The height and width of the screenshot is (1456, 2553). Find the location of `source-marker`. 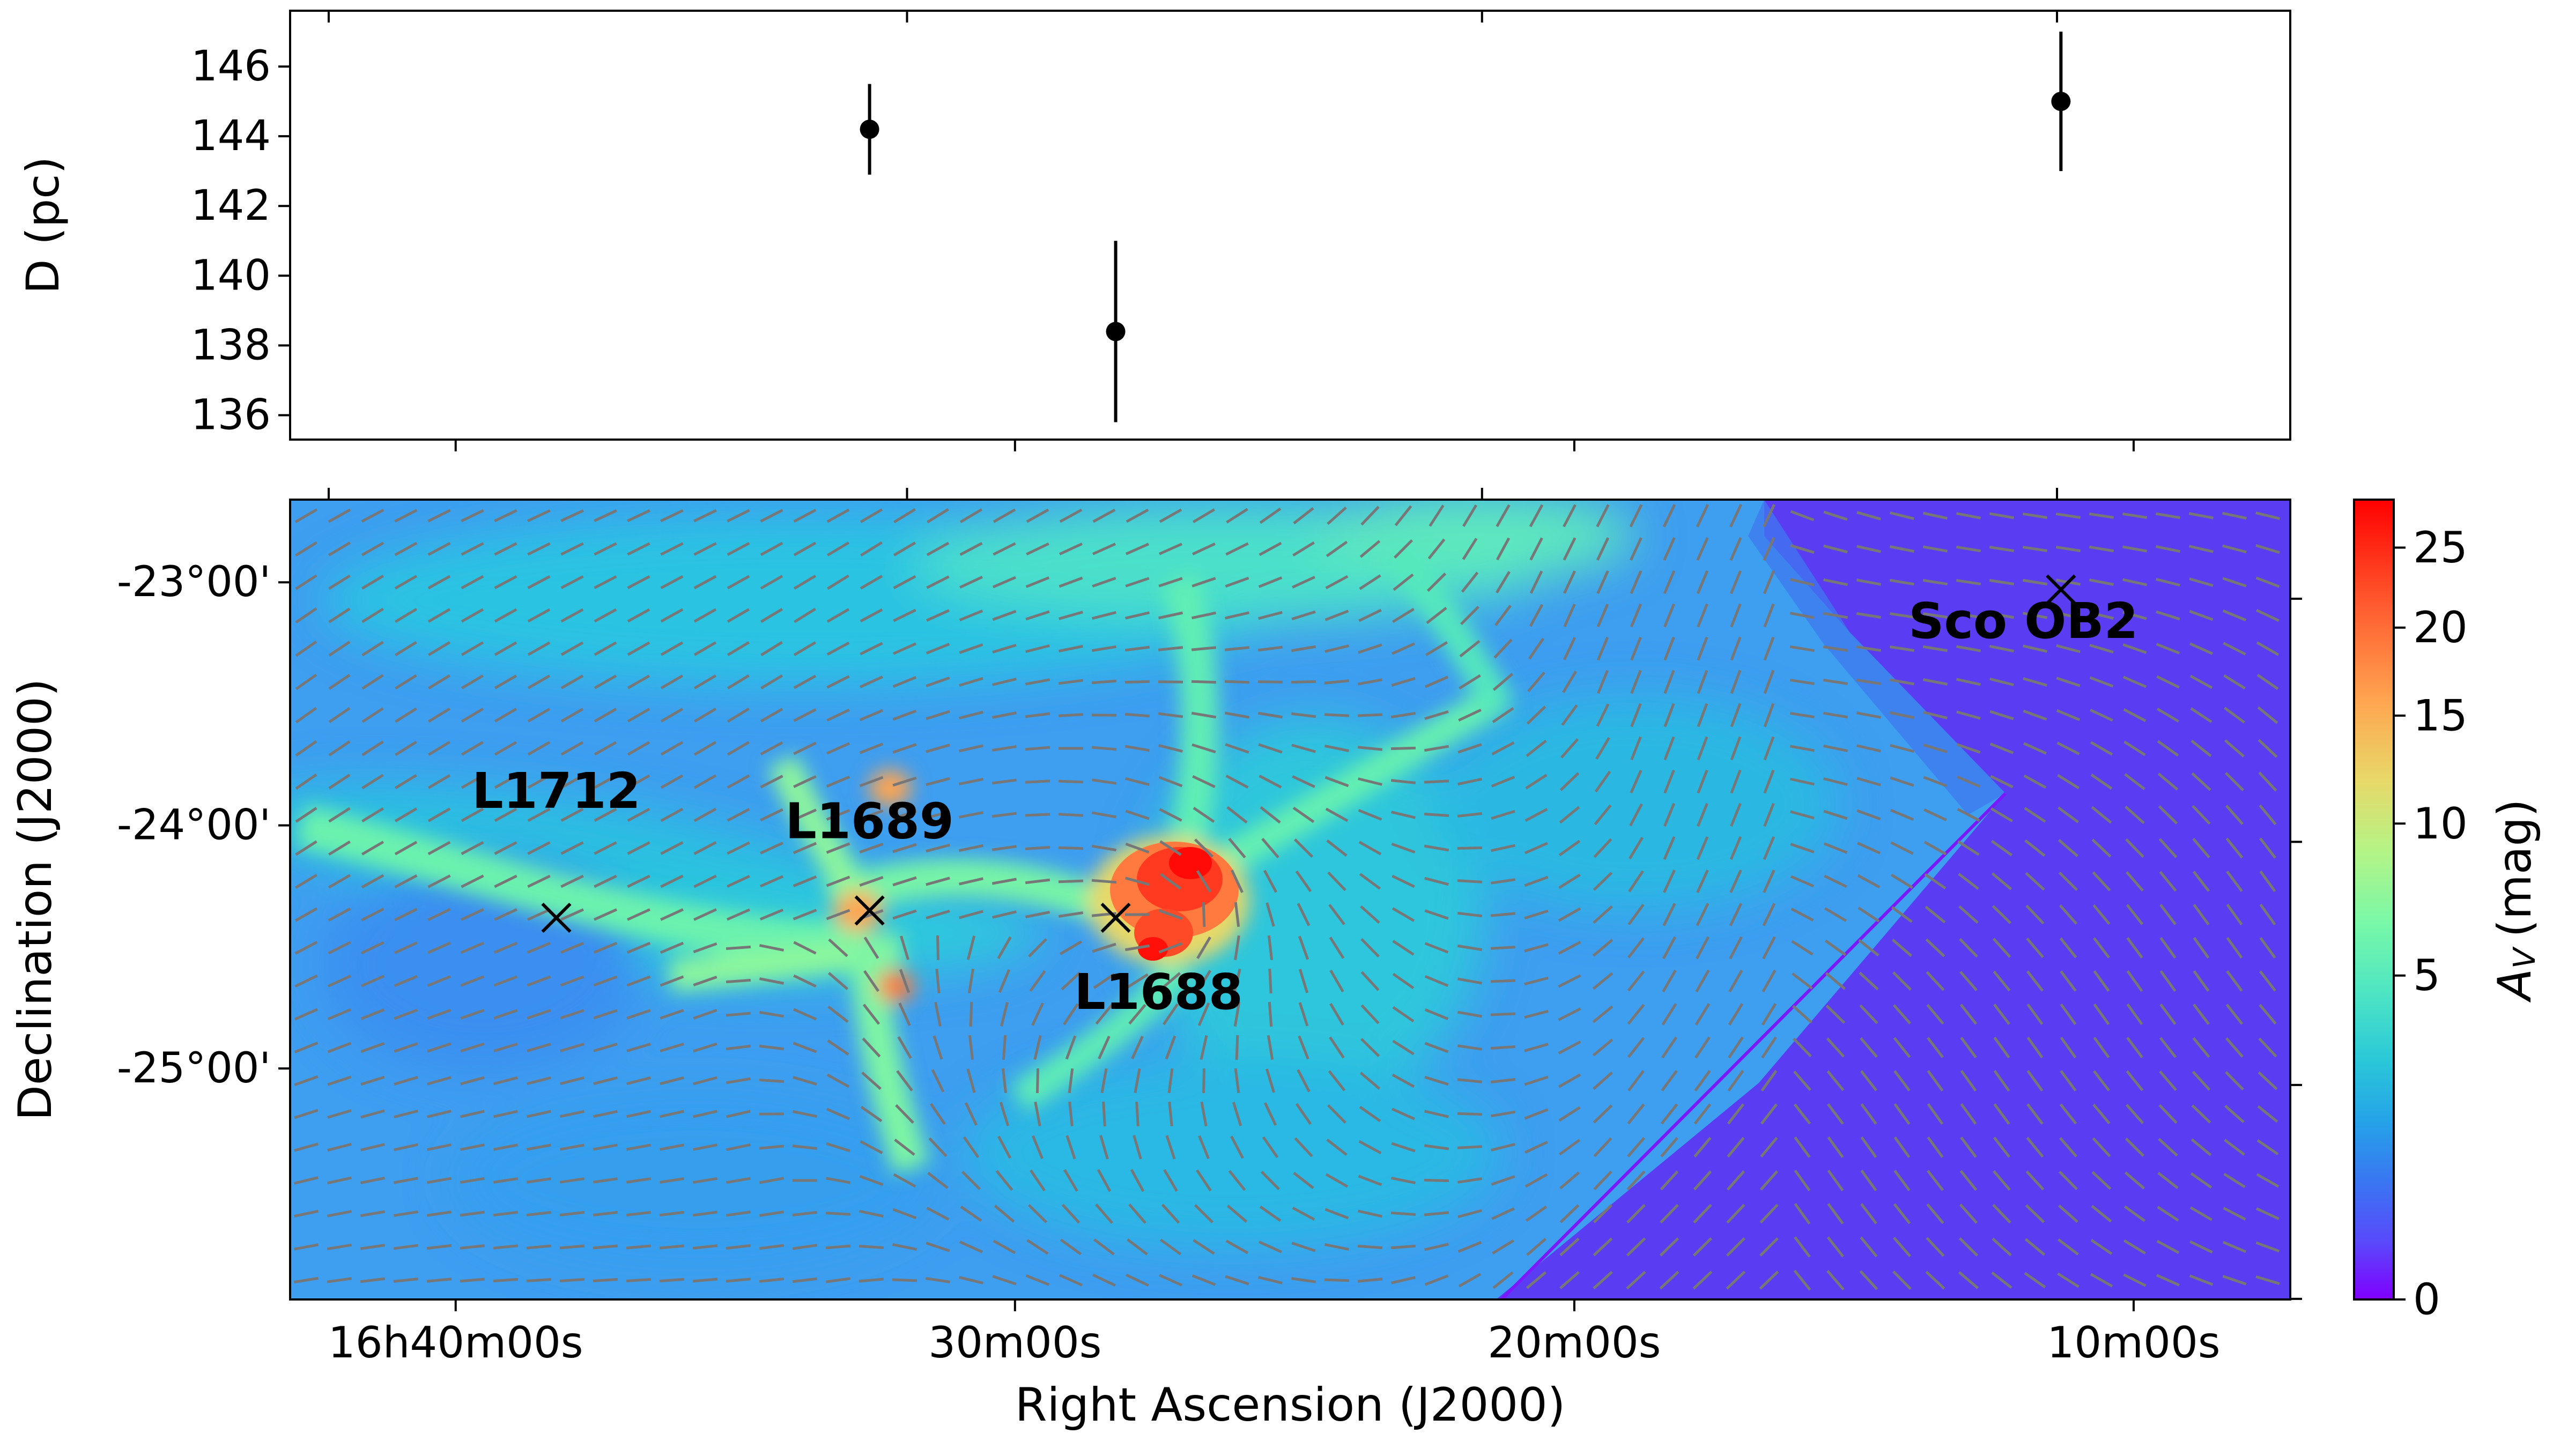

source-marker is located at coordinates (556, 917).